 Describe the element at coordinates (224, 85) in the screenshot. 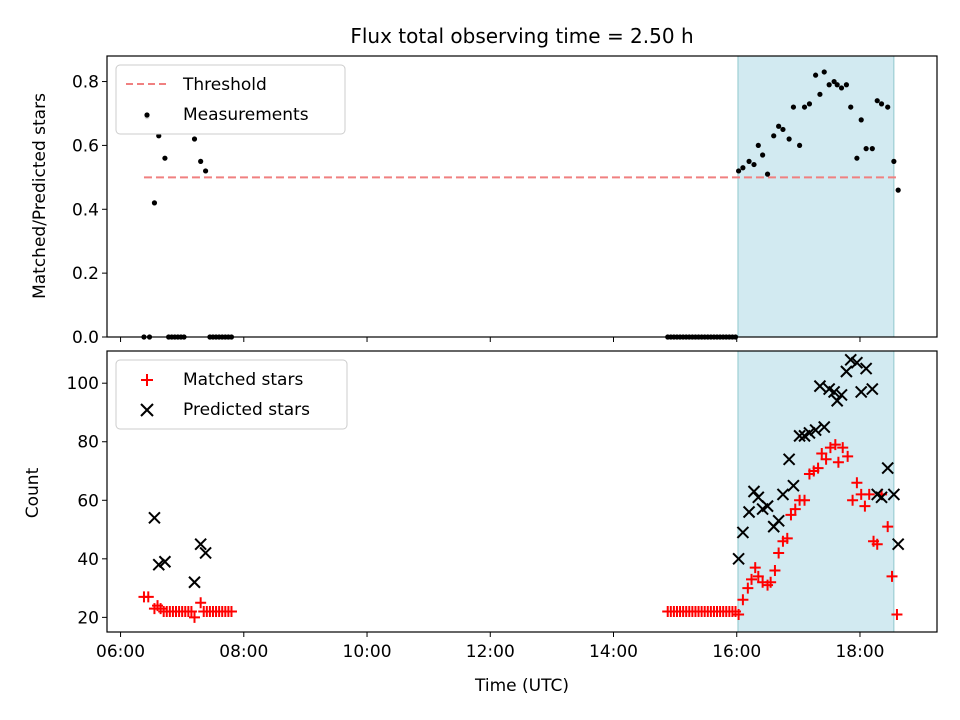

I see `legend-threshold-label: Threshold` at that location.